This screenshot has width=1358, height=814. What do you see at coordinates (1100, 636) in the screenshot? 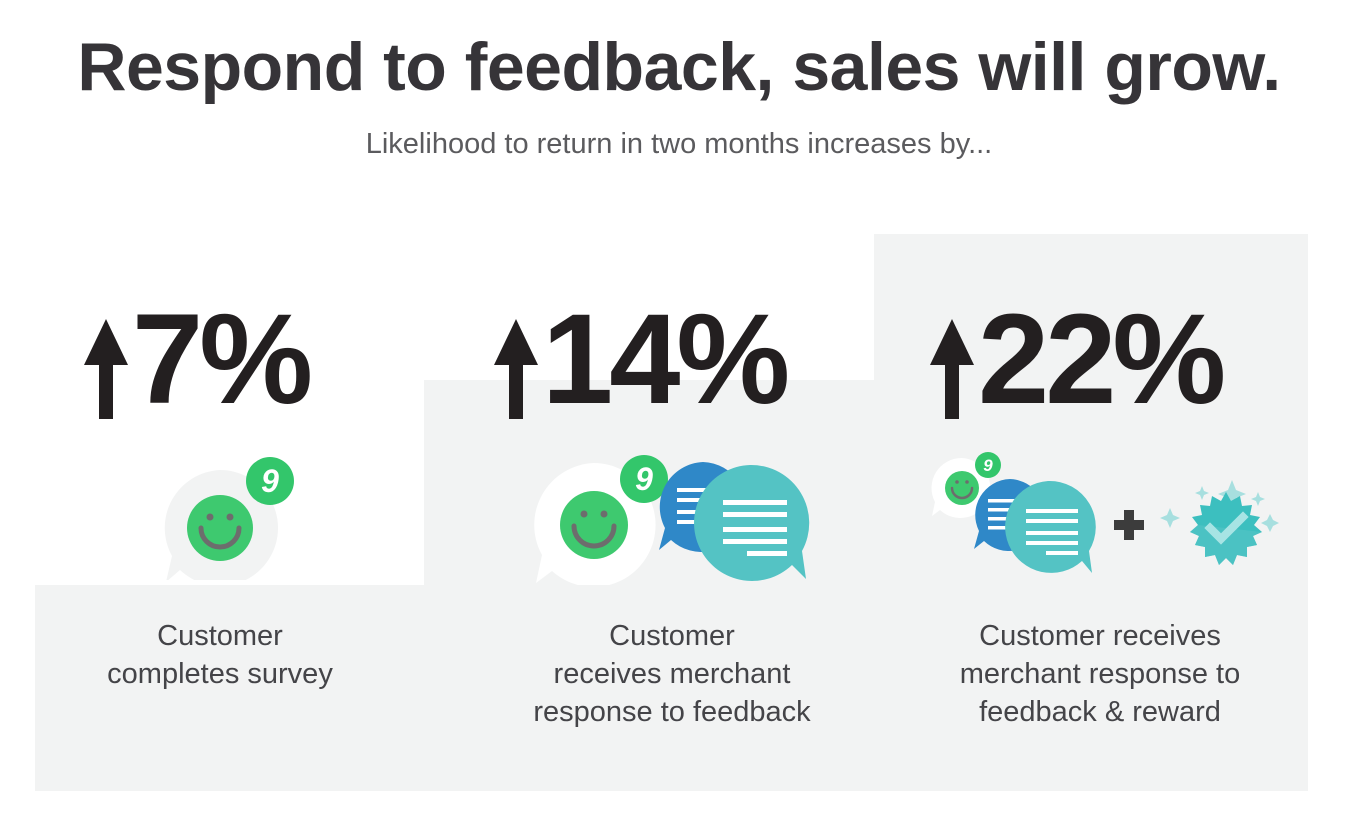
I see `caption-line: Customer receives` at bounding box center [1100, 636].